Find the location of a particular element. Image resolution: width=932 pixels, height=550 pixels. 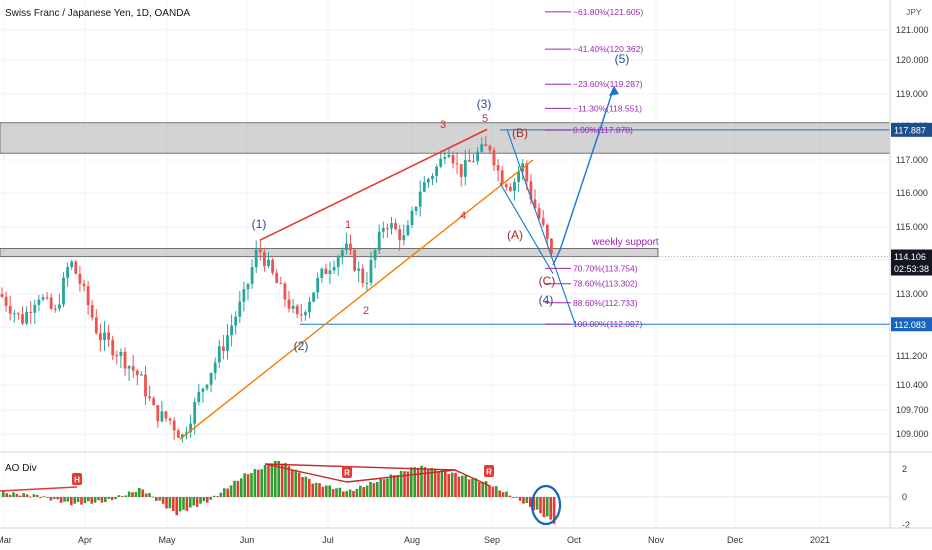

ao-histogram is located at coordinates (279, 492).